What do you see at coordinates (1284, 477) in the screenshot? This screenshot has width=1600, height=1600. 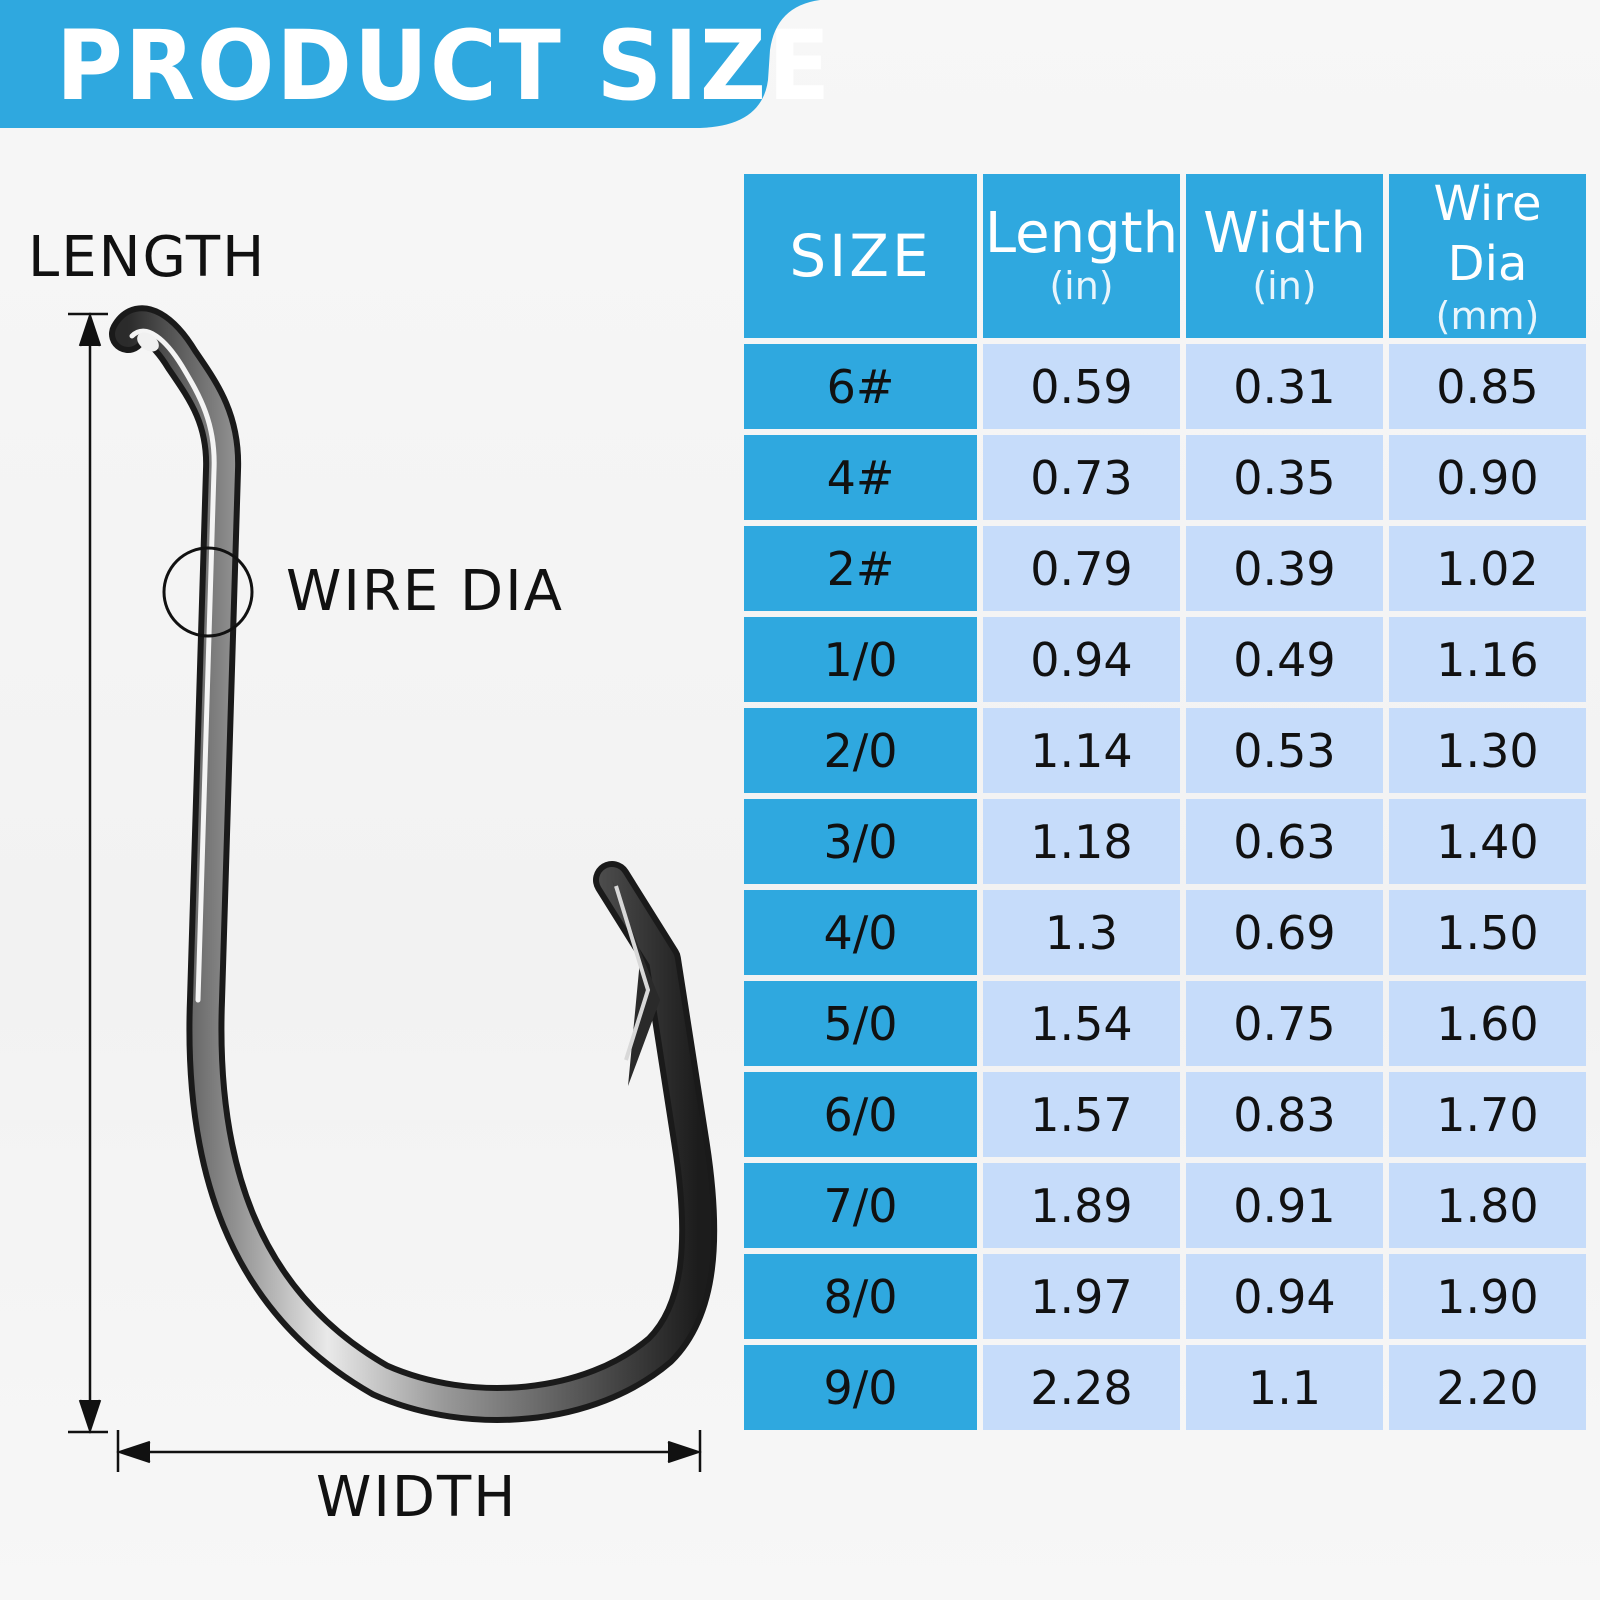 I see `width-cell: 0.35` at bounding box center [1284, 477].